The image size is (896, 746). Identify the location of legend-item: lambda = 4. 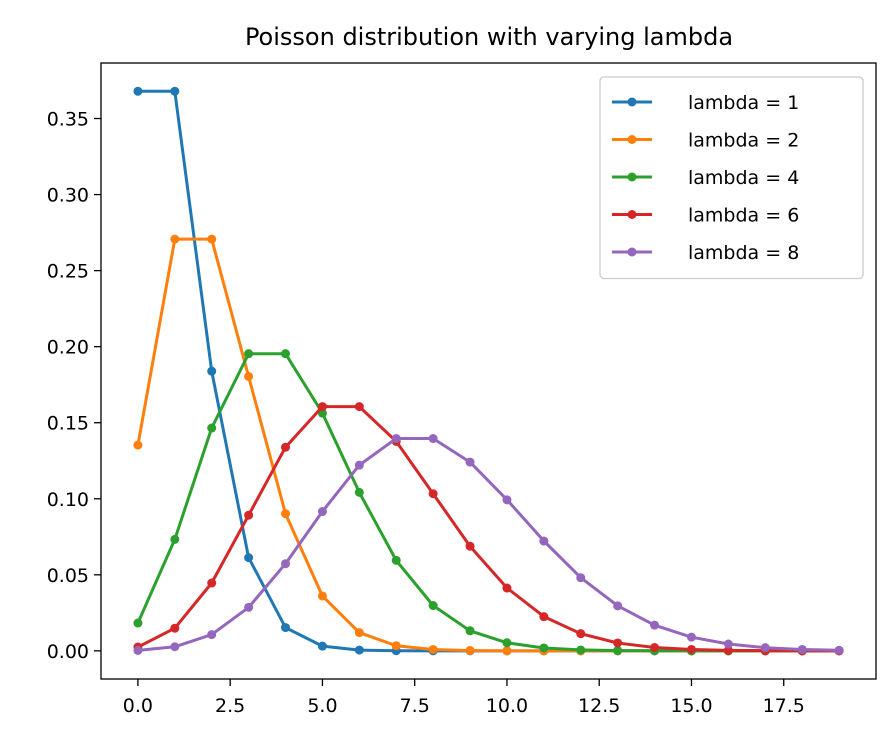
(705, 178).